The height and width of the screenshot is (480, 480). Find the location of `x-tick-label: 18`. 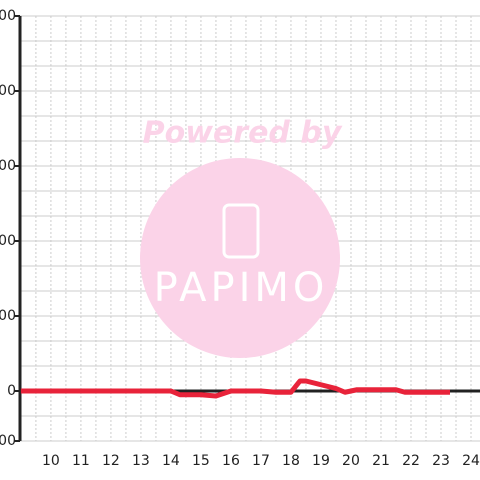

x-tick-label: 18 is located at coordinates (291, 461).